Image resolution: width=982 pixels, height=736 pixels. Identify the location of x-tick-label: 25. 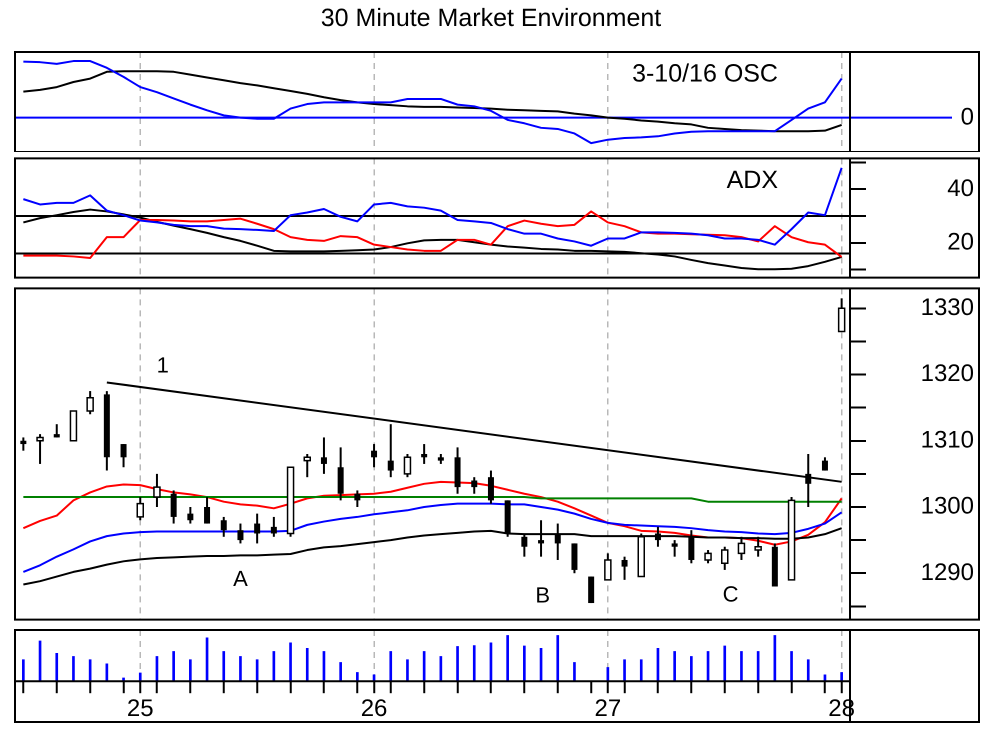
(140, 708).